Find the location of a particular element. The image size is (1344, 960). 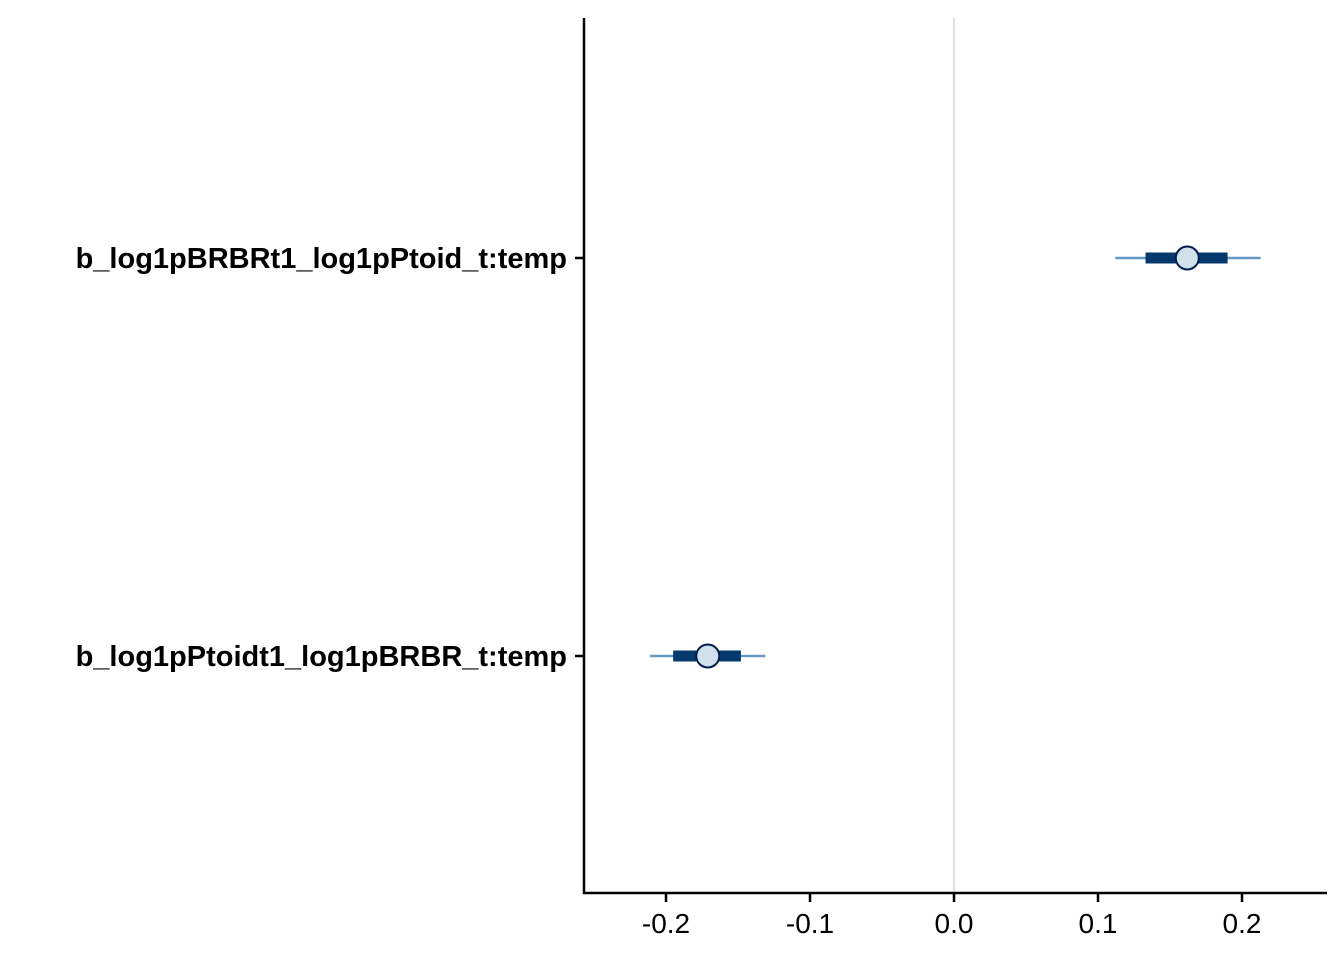

x-tick-label-0: -0.2 is located at coordinates (666, 923).